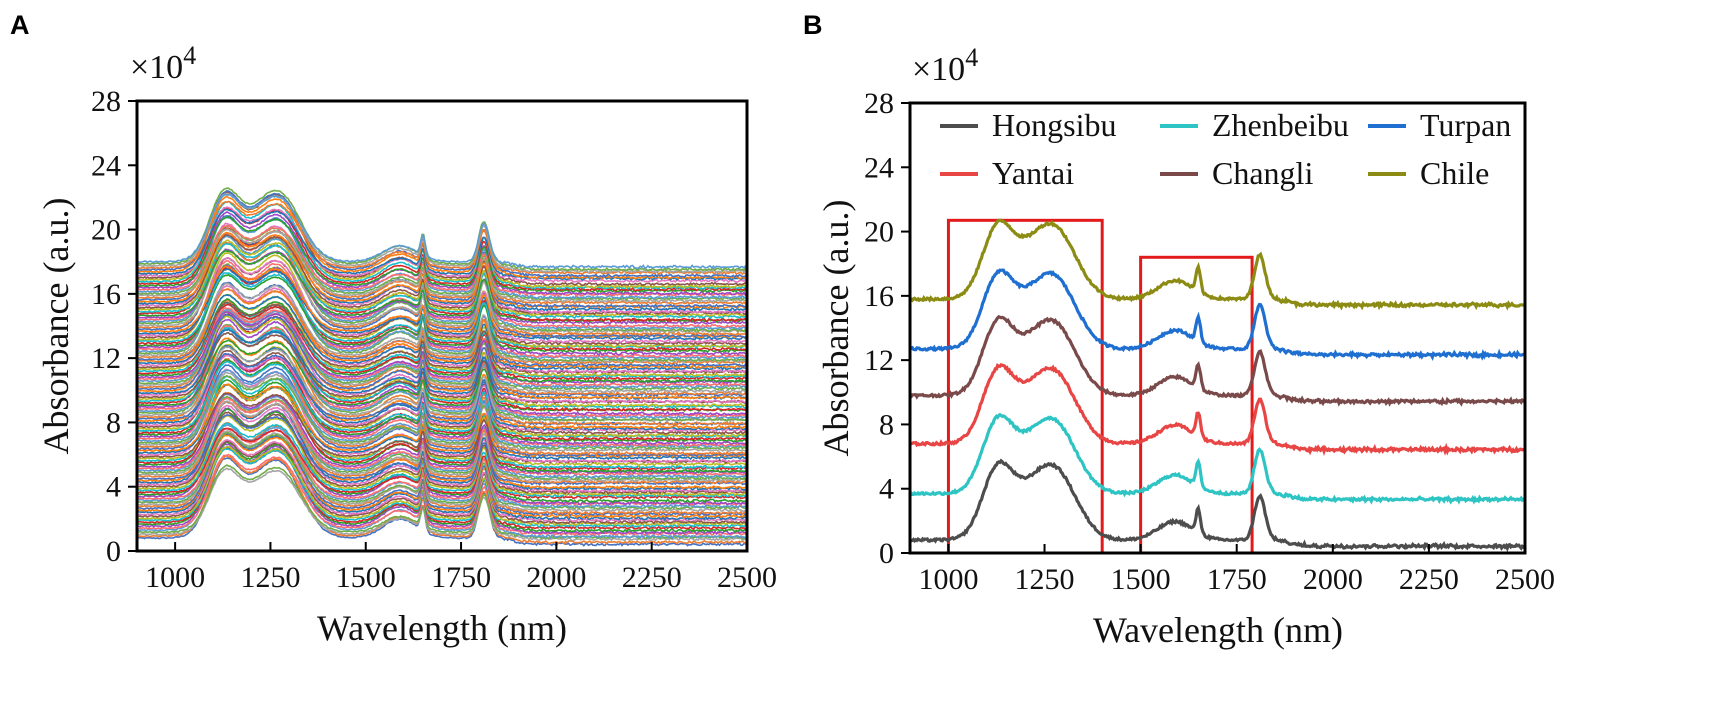 This screenshot has width=1713, height=725. Describe the element at coordinates (948, 579) in the screenshot. I see `panel-b-x-tick-label: 1000` at that location.